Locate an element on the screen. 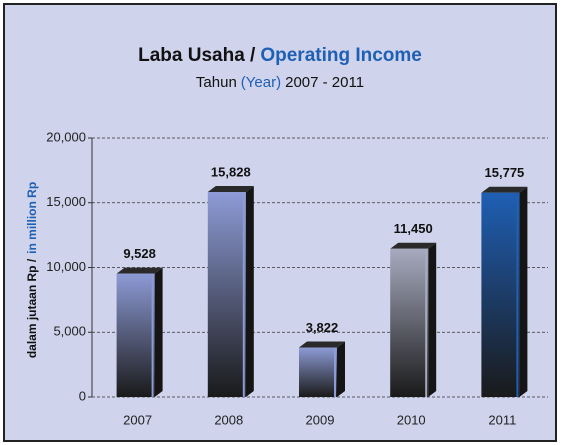 The width and height of the screenshot is (561, 445). subtitle-part: Tahun is located at coordinates (216, 82).